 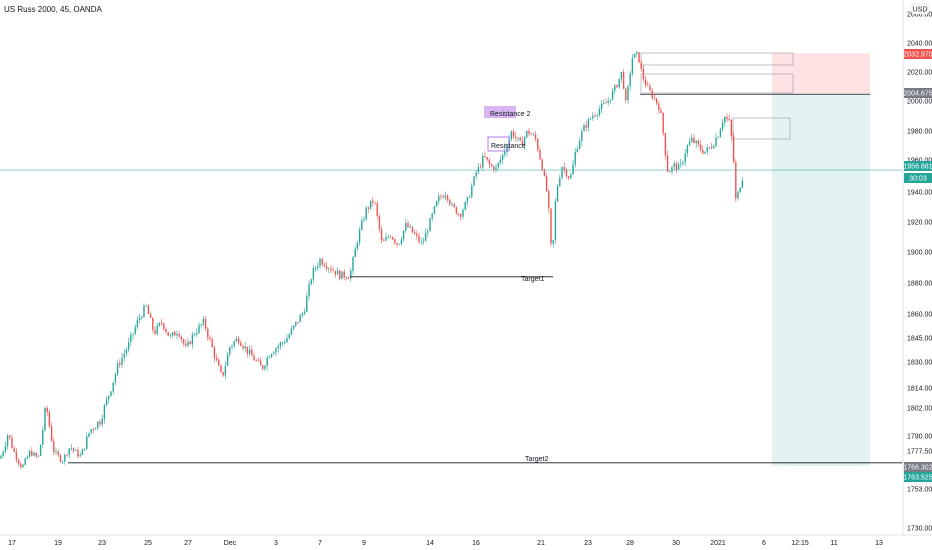 I want to click on time-tick-label: 17, so click(x=12, y=543).